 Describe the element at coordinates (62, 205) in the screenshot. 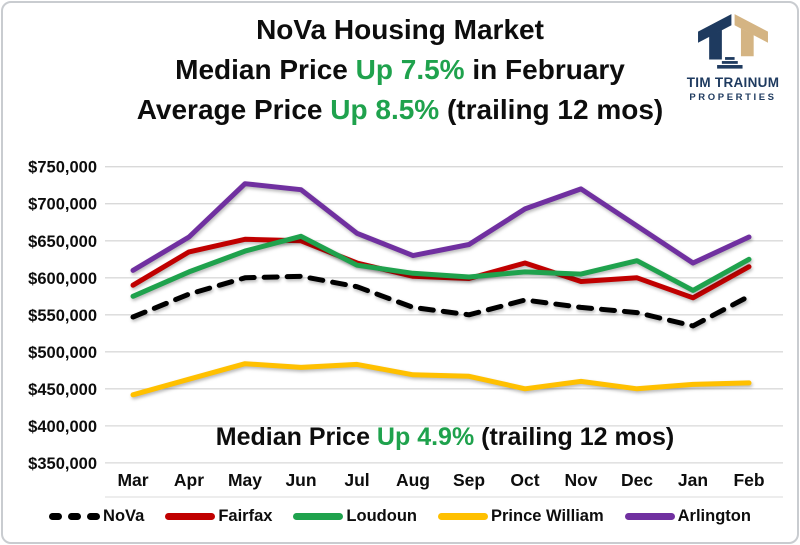

I see `y-tick-label: $700,000` at that location.